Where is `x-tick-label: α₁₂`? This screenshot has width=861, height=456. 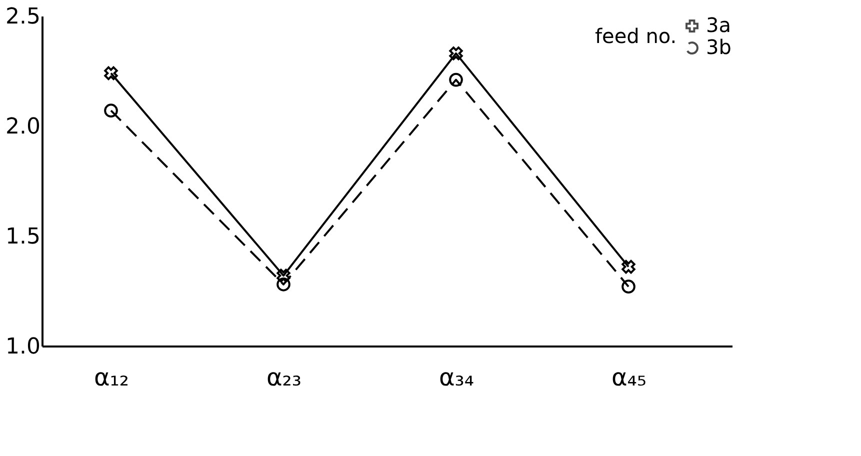
x-tick-label: α₁₂ is located at coordinates (112, 378).